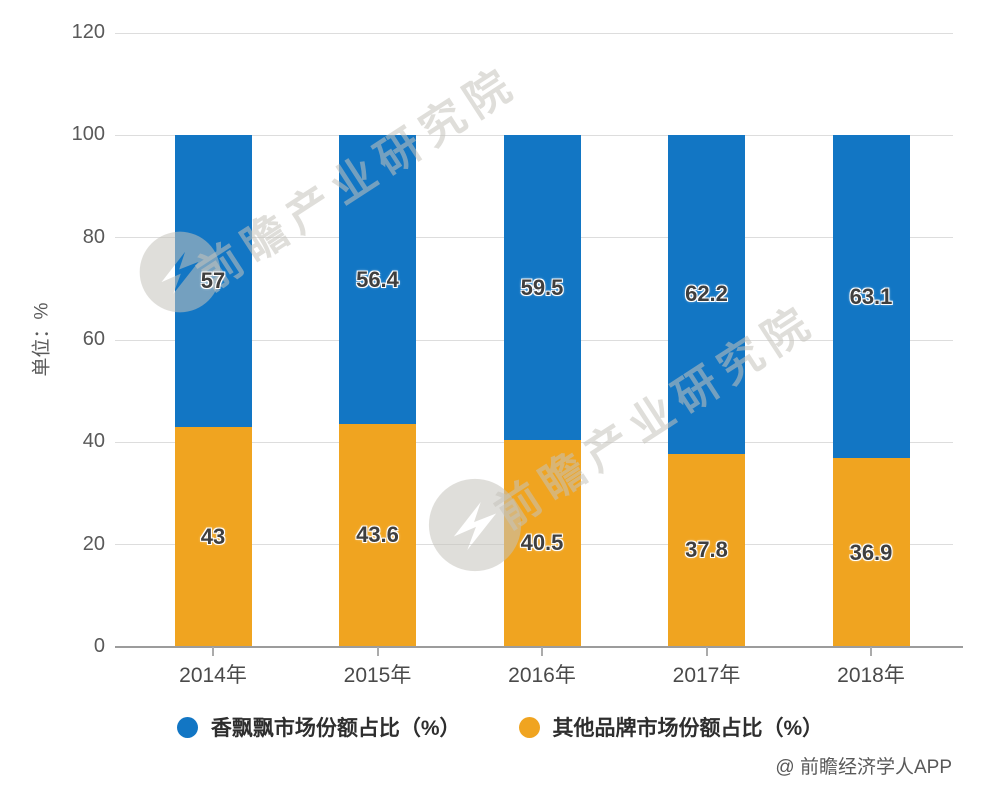  I want to click on bar-value-label: 63.1, so click(871, 296).